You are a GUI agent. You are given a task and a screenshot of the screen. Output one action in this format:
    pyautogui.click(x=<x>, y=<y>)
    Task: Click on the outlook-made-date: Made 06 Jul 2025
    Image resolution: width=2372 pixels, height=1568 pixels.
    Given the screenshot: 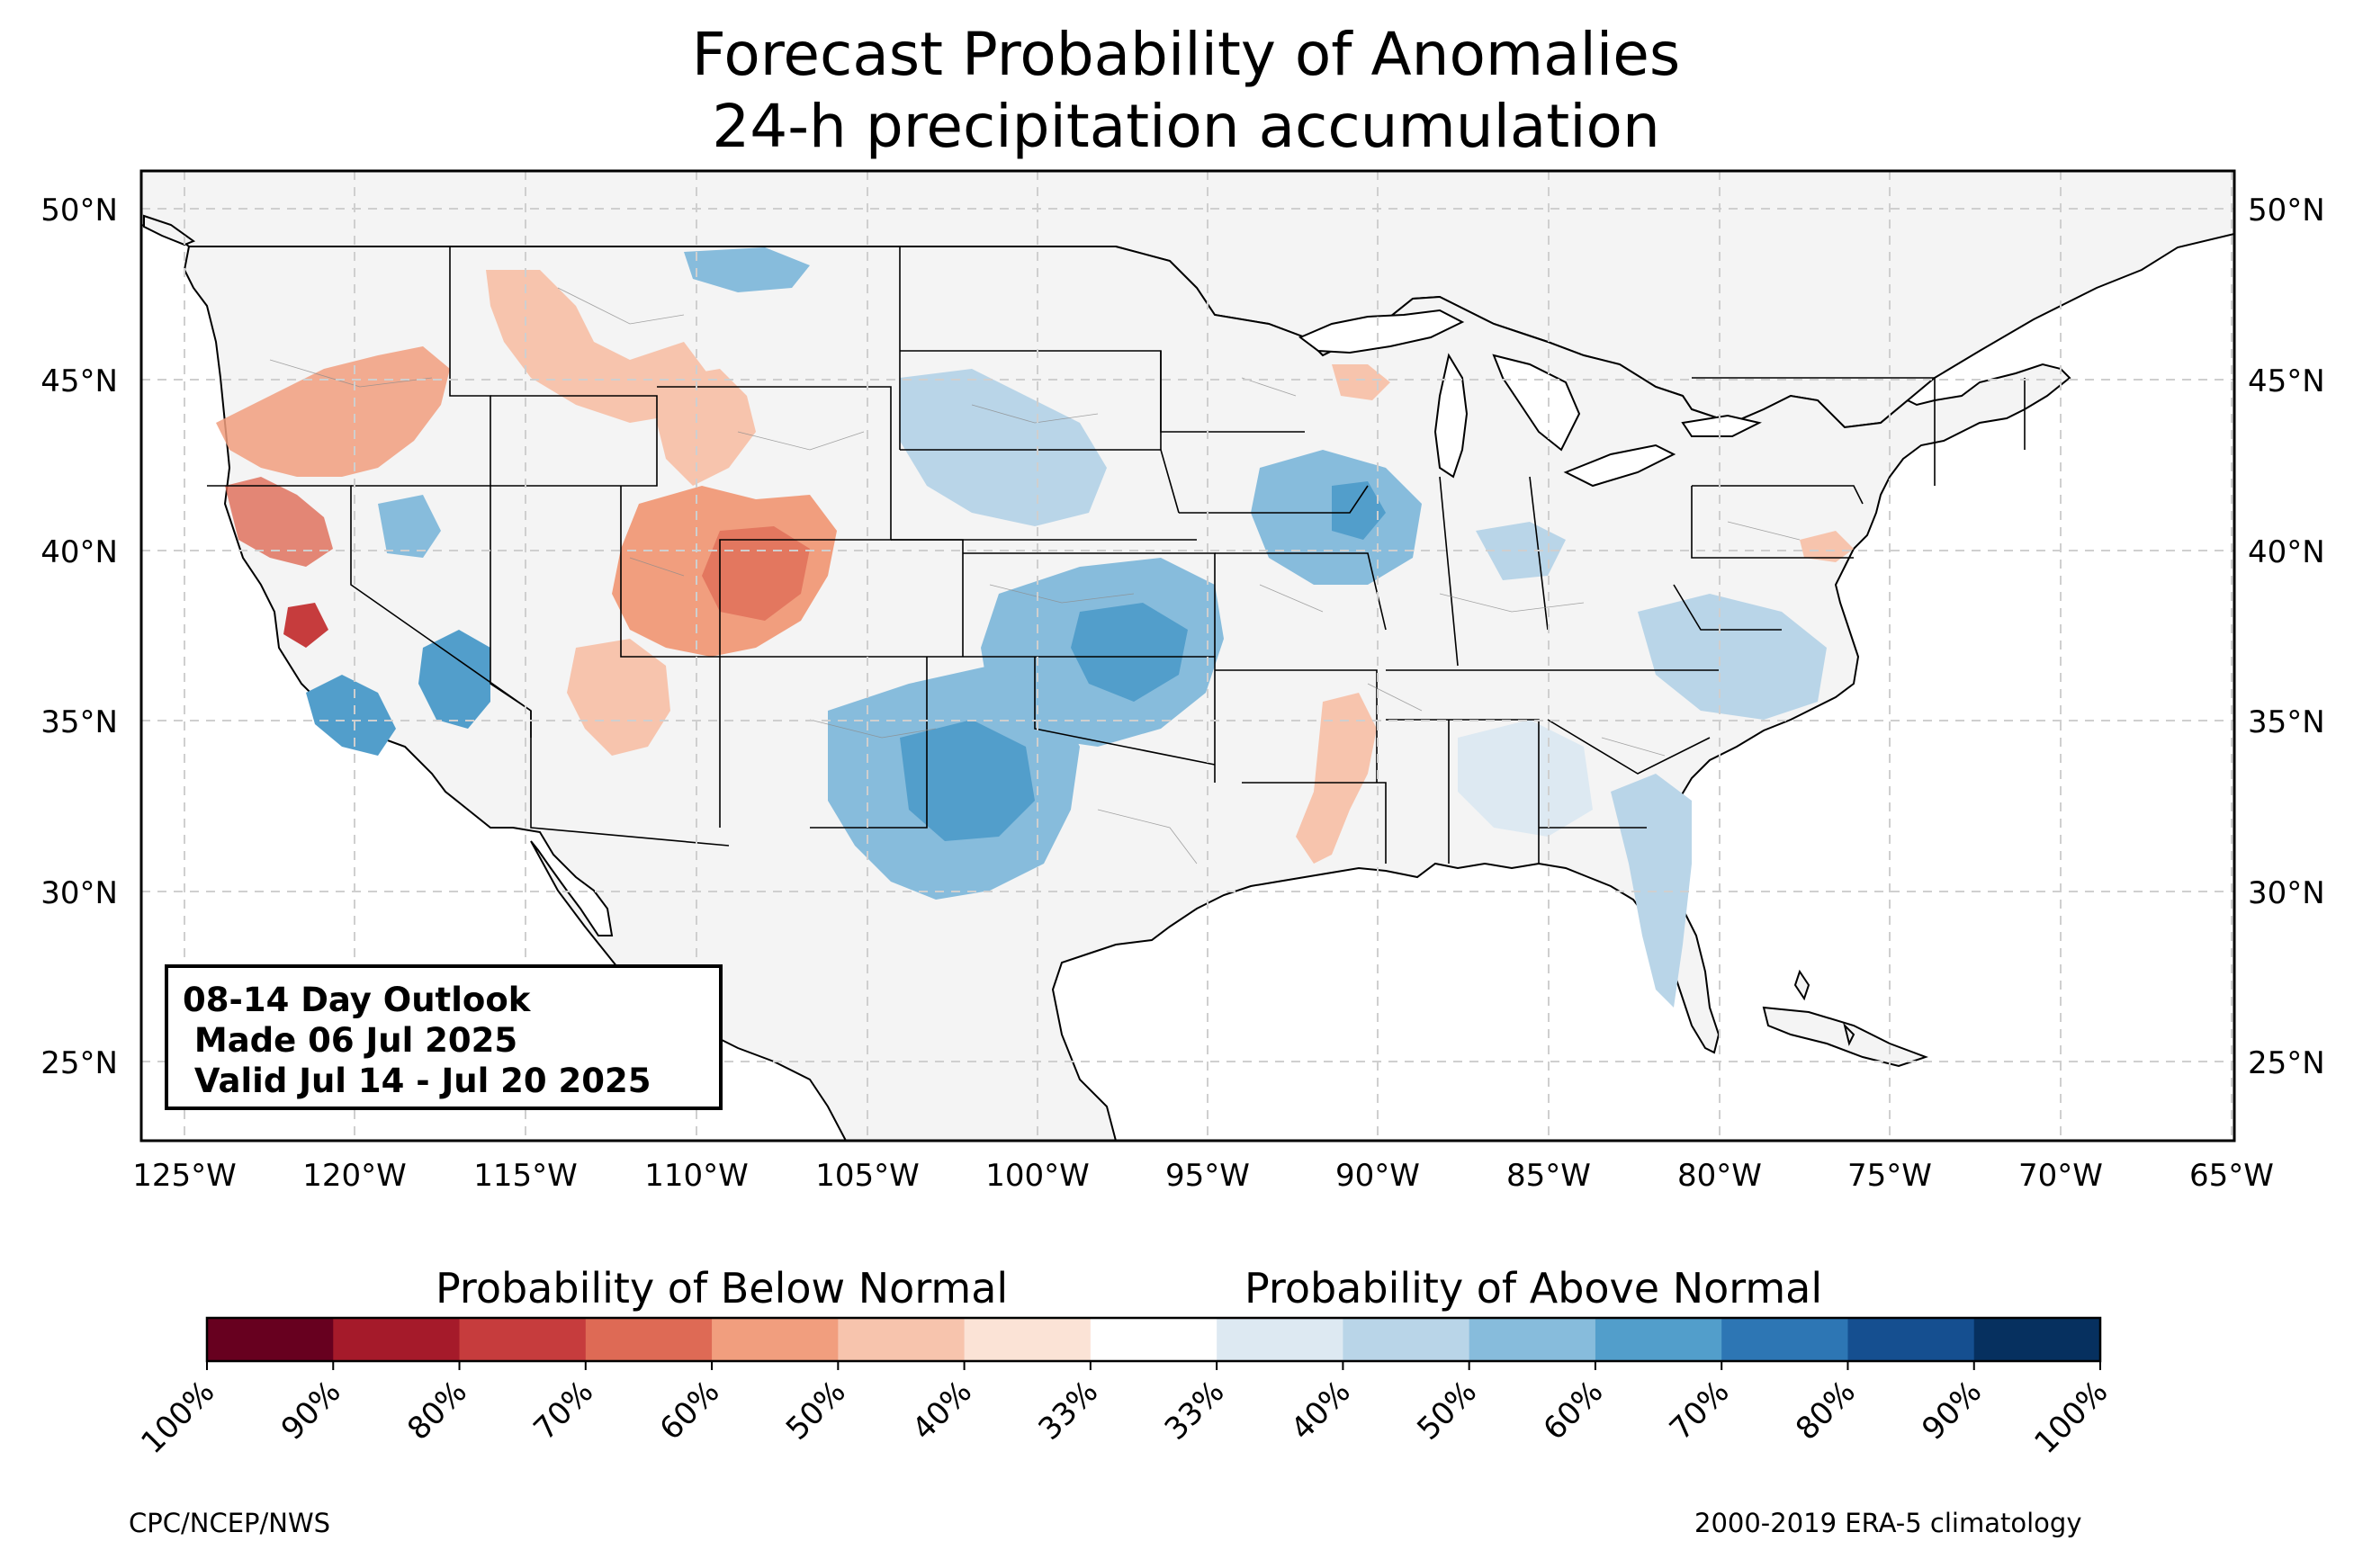 What is the action you would take?
    pyautogui.click(x=351, y=1040)
    